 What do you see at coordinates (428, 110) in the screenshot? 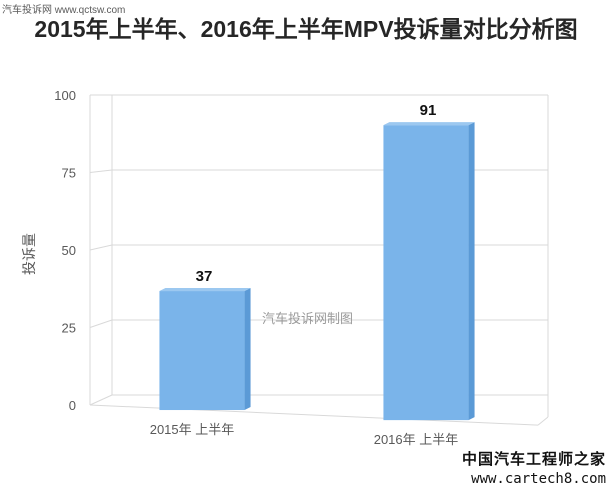
I see `data-label-1: 91` at bounding box center [428, 110].